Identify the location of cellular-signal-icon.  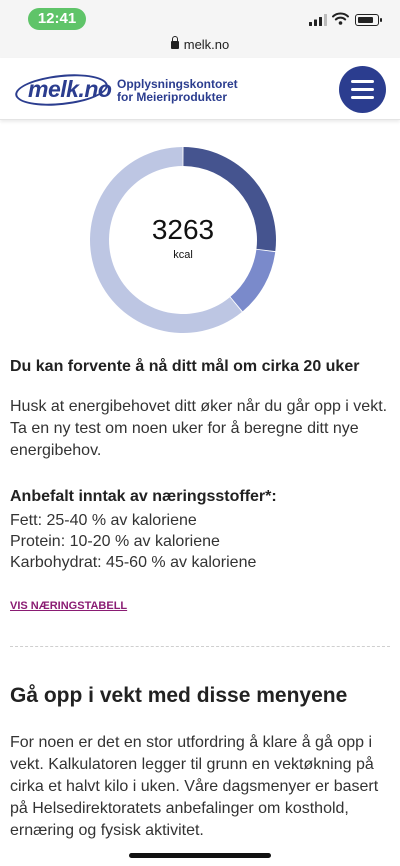
(318, 20).